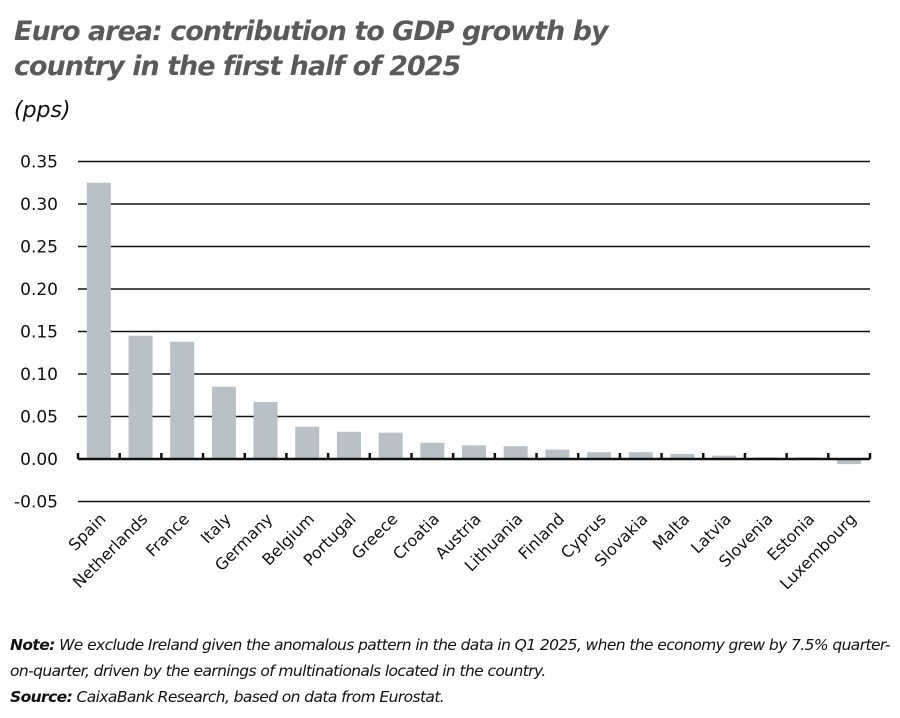 The height and width of the screenshot is (718, 900). What do you see at coordinates (265, 430) in the screenshot?
I see `bar-germany` at bounding box center [265, 430].